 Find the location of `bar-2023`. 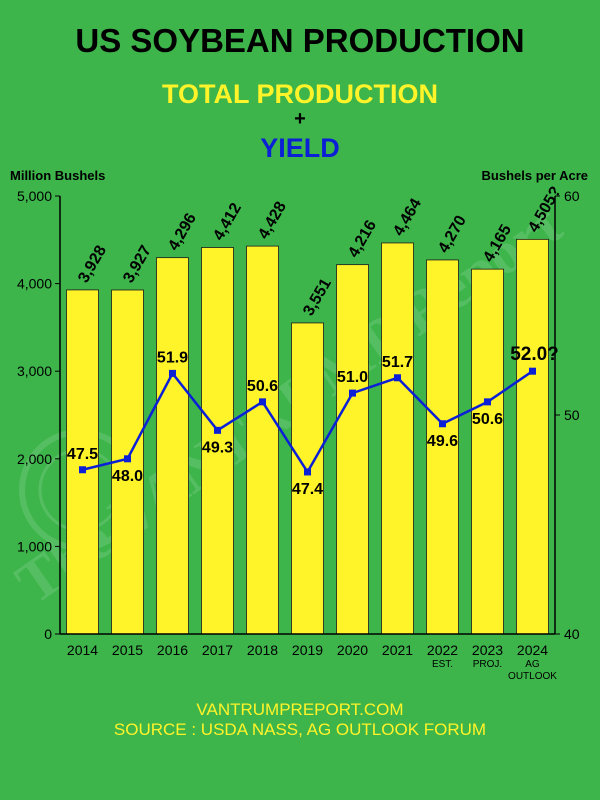

bar-2023 is located at coordinates (487, 451).